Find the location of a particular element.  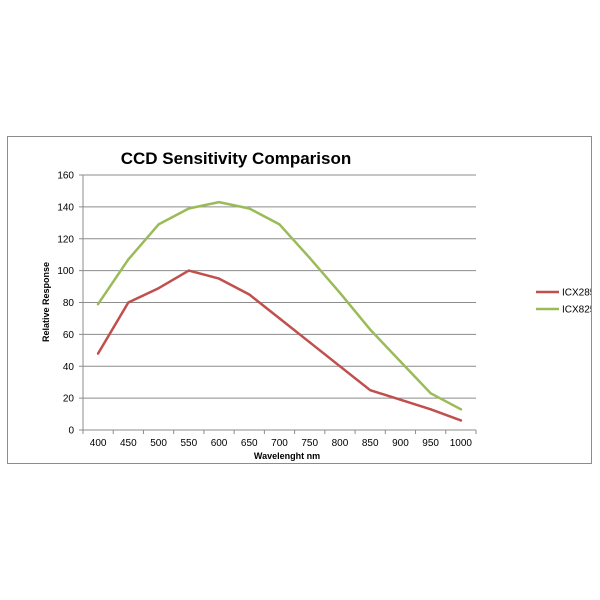

x-tick-label-550: 550 is located at coordinates (188, 443).